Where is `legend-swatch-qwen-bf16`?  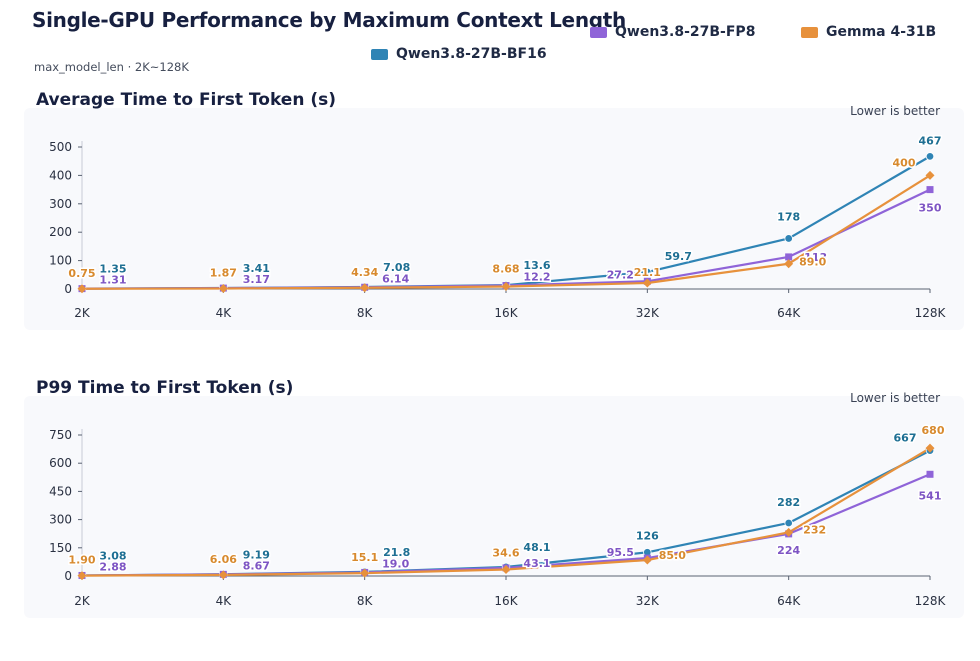 legend-swatch-qwen-bf16 is located at coordinates (379, 54).